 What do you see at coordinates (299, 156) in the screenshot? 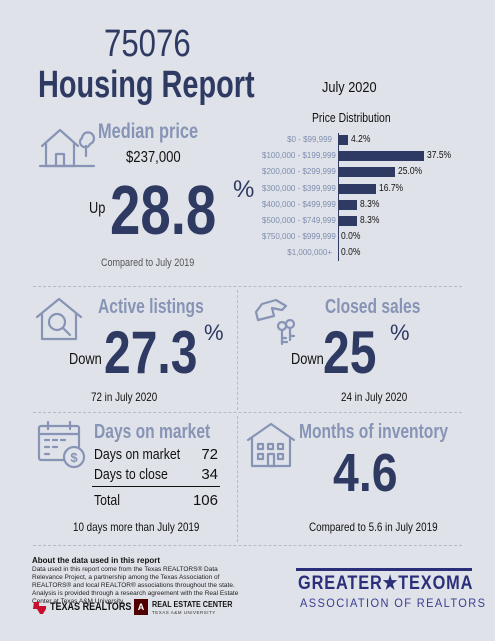
I see `chart-category-label: $100,000 - $199,999` at bounding box center [299, 156].